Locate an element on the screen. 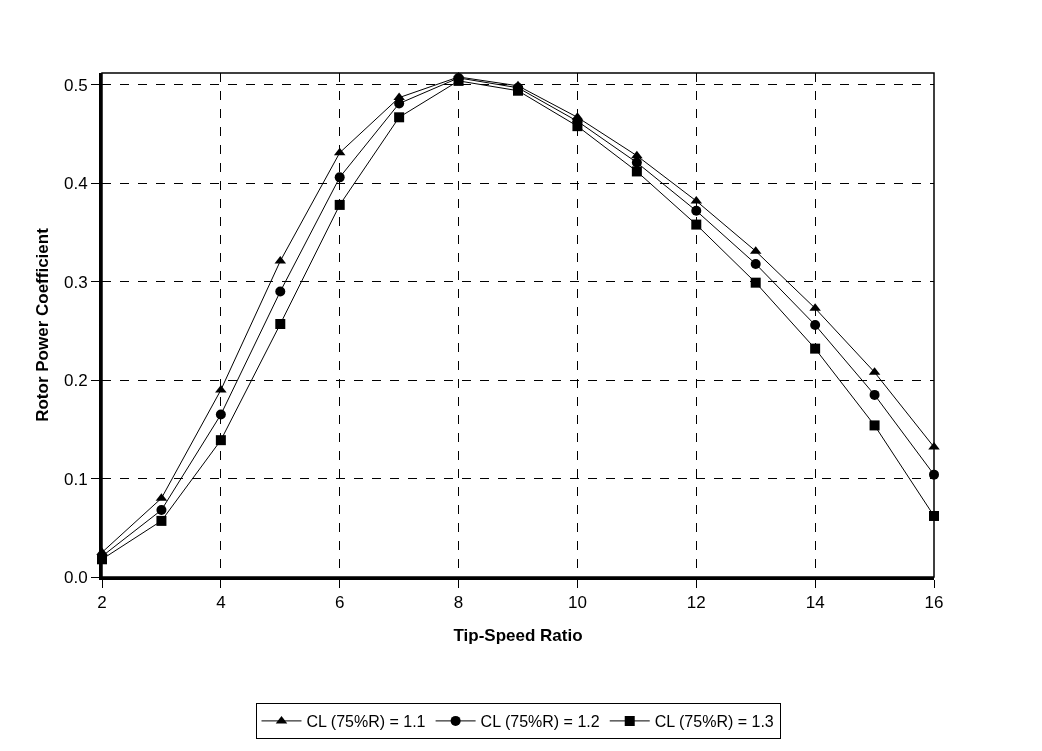 This screenshot has width=1042, height=751. legend-label: CL (75%R) = 1.3 is located at coordinates (714, 722).